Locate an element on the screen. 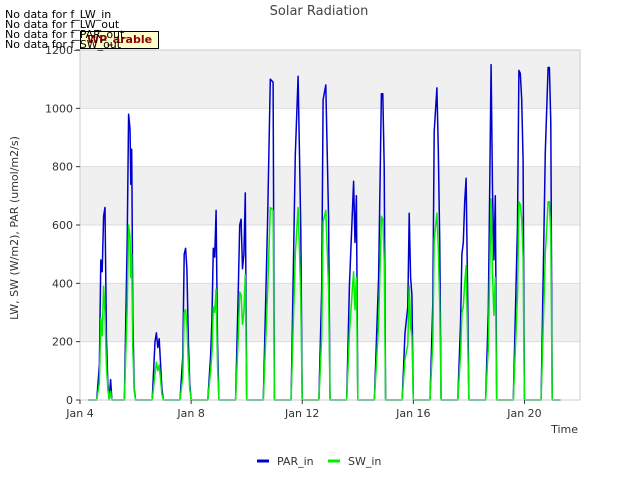 This screenshot has width=640, height=480. x-tick-label: Jan 16 is located at coordinates (412, 413).